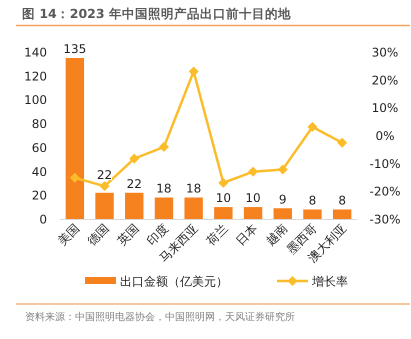 This screenshot has width=411, height=339. What do you see at coordinates (385, 191) in the screenshot?
I see `y2-tick-label: -20%` at bounding box center [385, 191].